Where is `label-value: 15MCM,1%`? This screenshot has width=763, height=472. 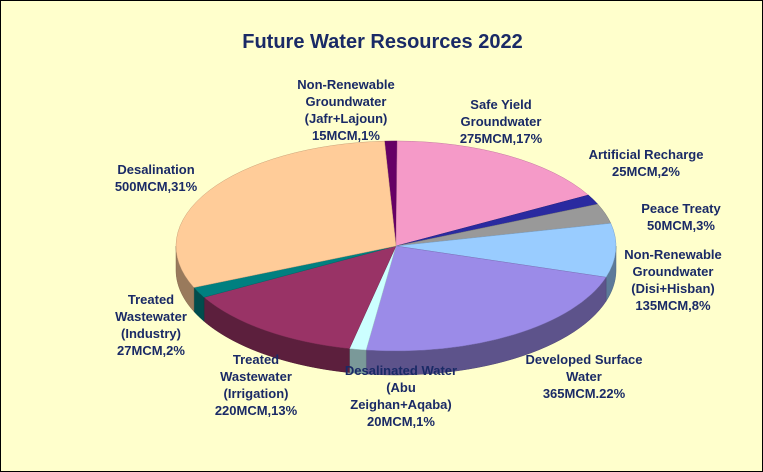
label-value: 15MCM,1% is located at coordinates (346, 135).